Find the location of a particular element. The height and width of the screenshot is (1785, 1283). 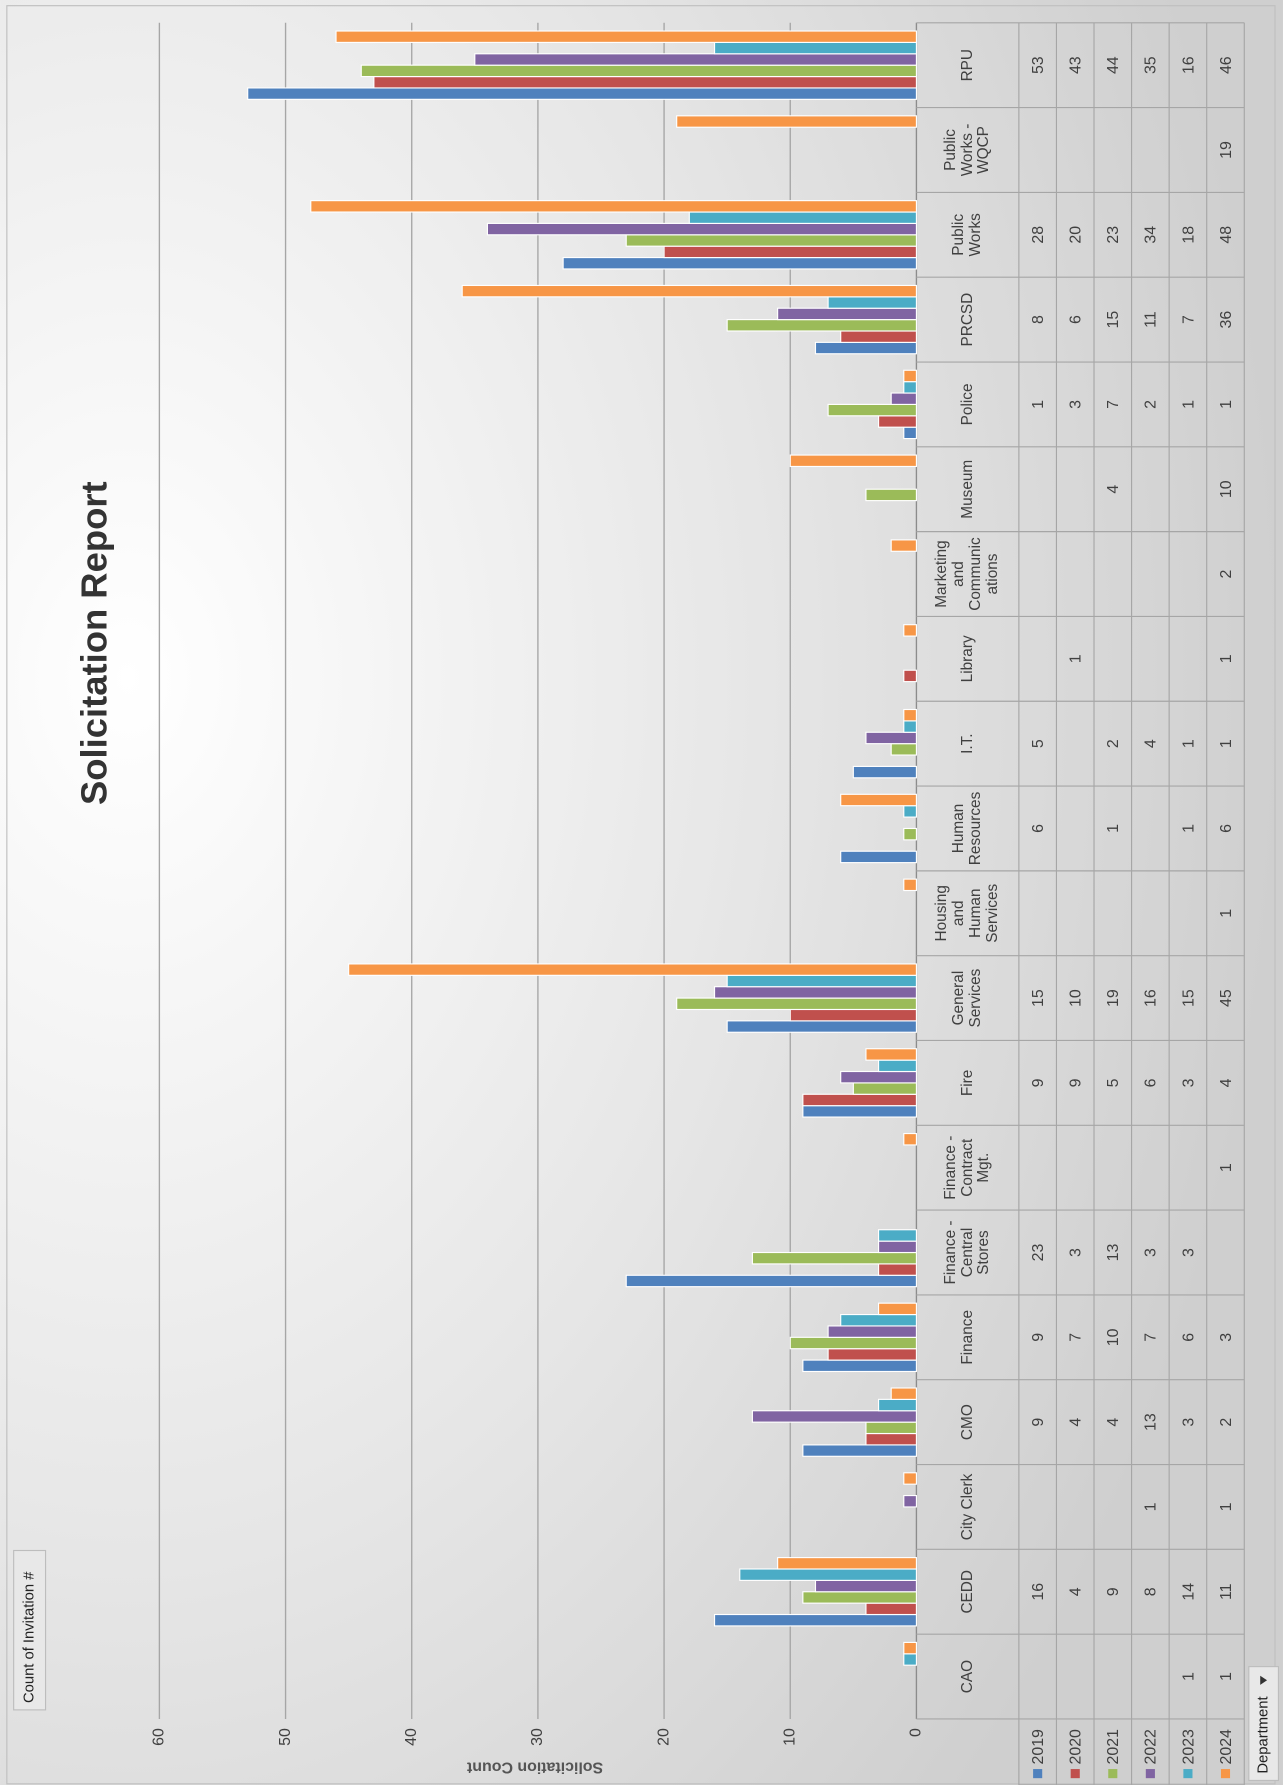

legend-label: 2019 is located at coordinates (1038, 1747).